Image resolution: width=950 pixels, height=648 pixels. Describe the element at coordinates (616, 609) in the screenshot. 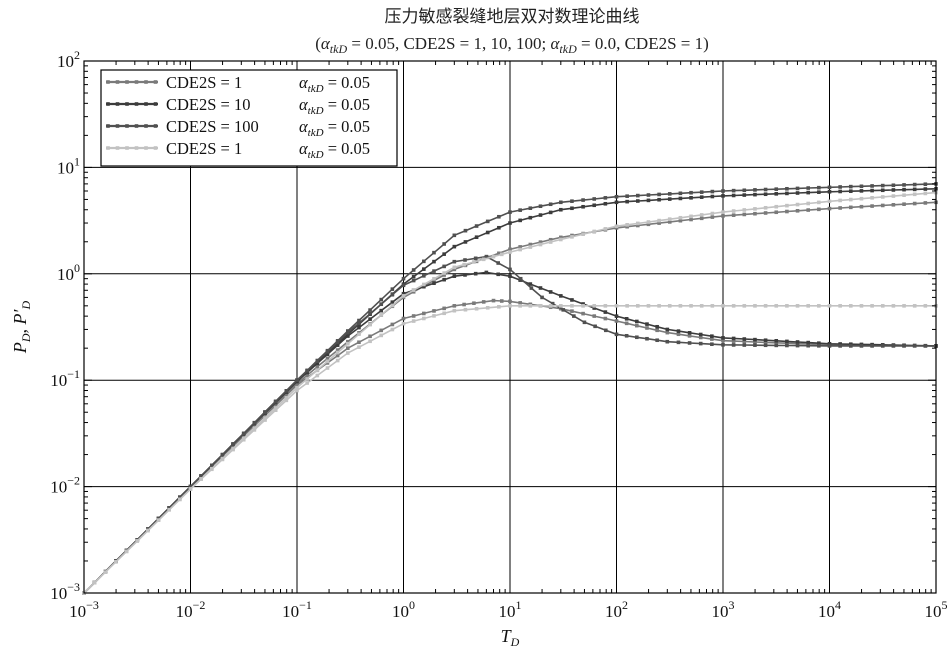

I see `x-tick-label: 102` at that location.